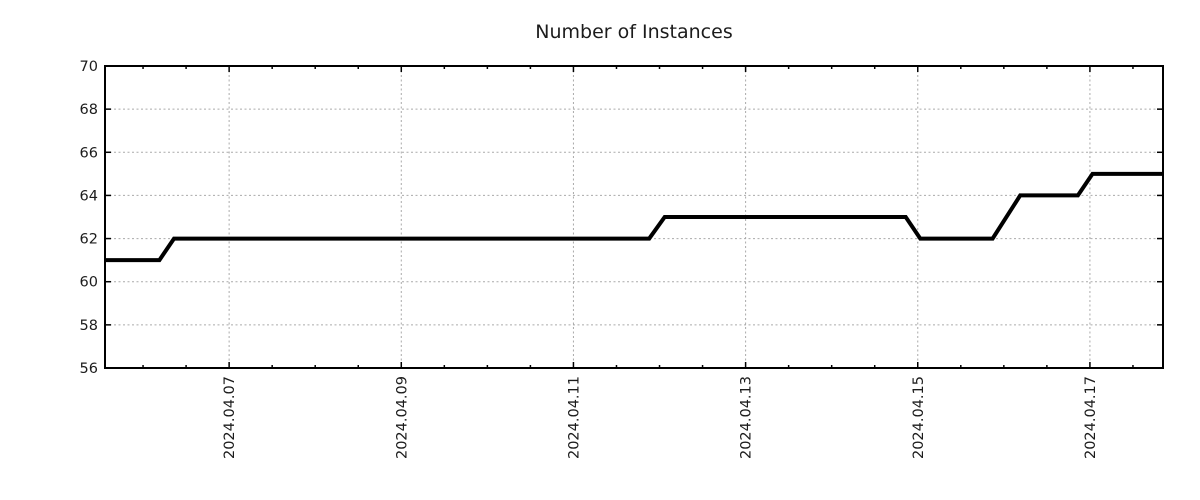  I want to click on y-tick-label: 62, so click(89, 240).